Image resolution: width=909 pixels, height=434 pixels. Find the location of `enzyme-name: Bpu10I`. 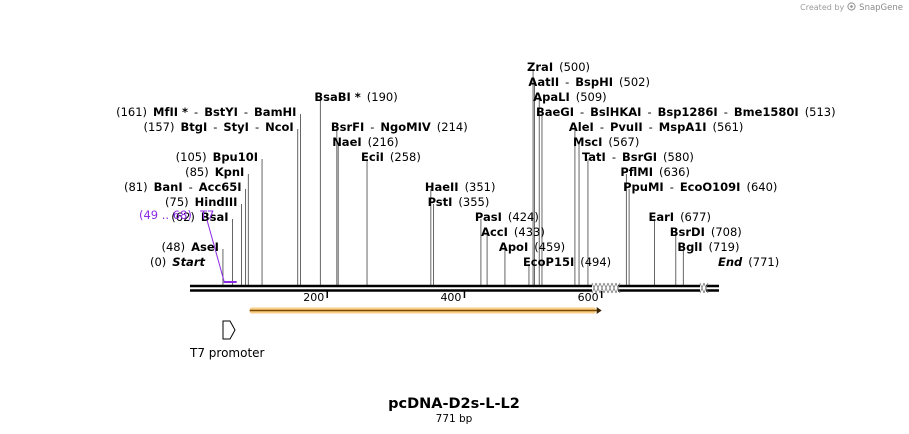

enzyme-name: Bpu10I is located at coordinates (235, 157).